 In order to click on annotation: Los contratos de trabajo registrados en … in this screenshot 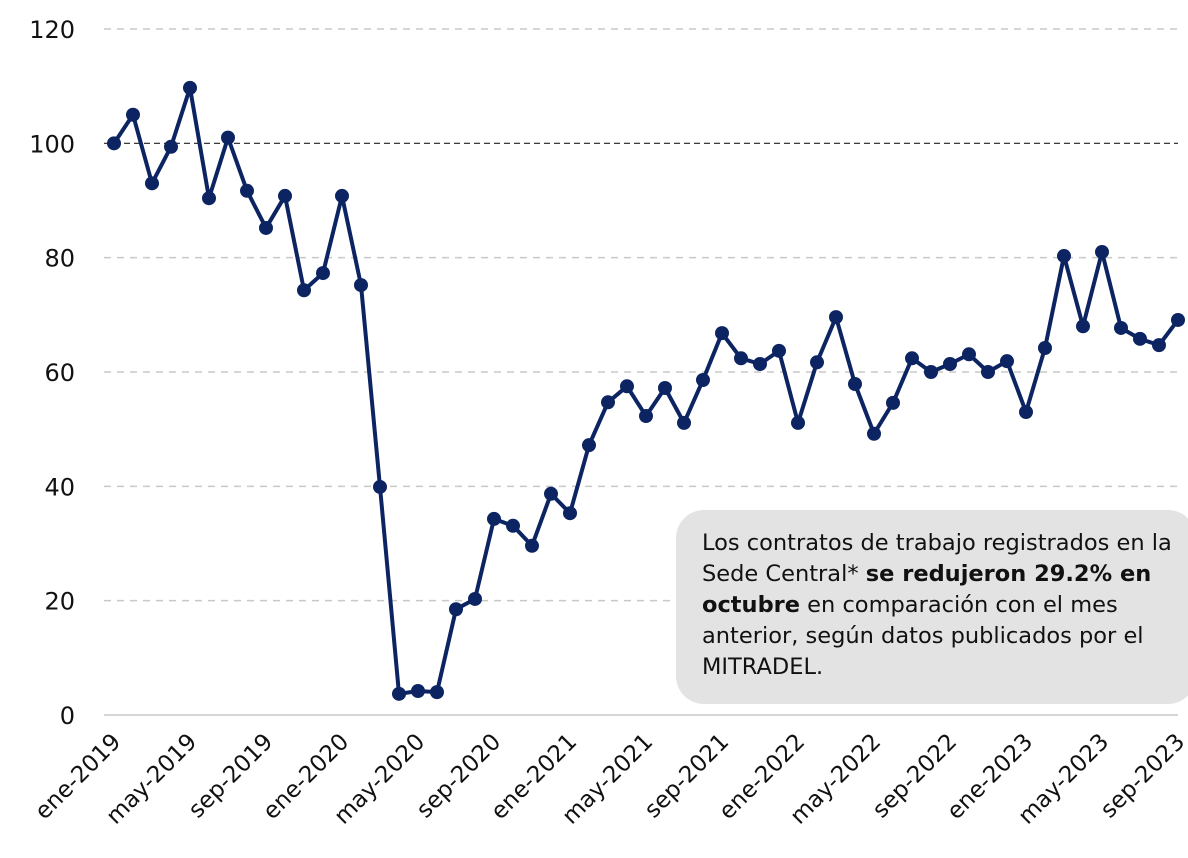, I will do `click(942, 605)`.